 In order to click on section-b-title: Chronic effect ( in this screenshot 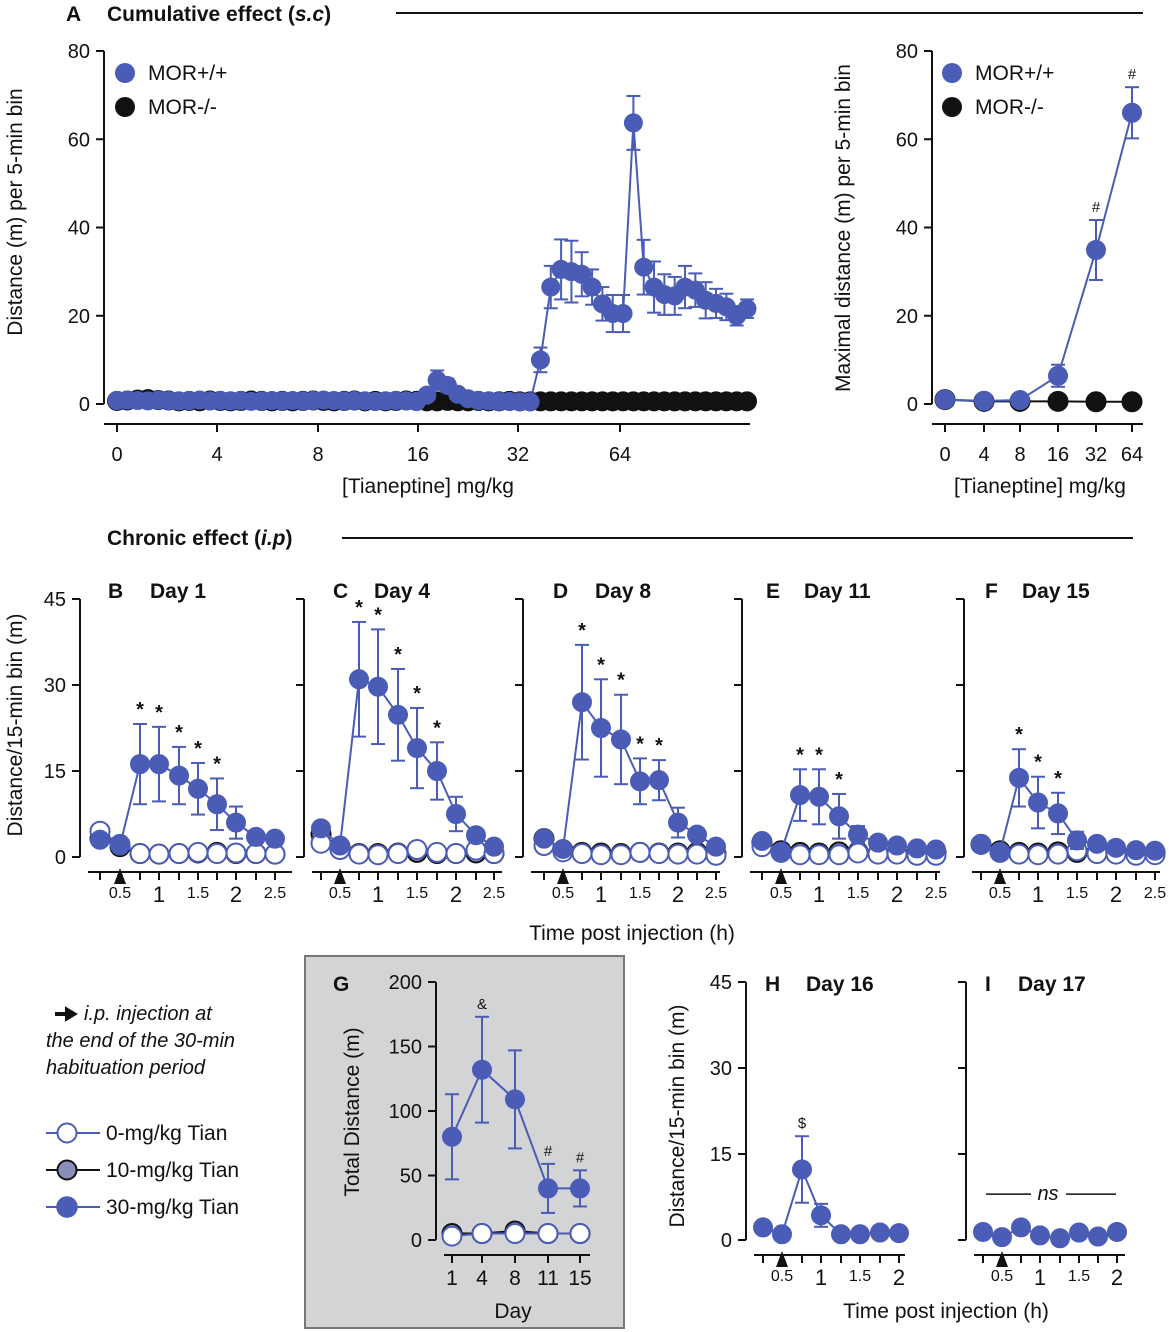, I will do `click(184, 538)`.